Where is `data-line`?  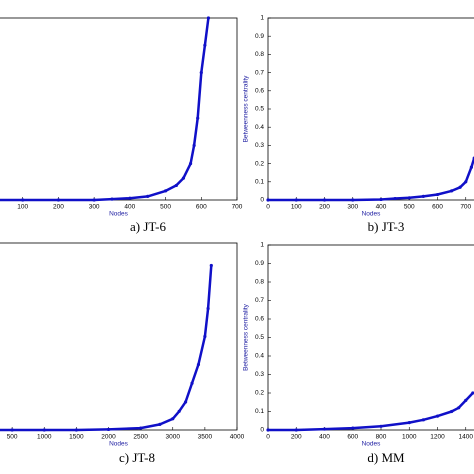
data-line is located at coordinates (371, 412).